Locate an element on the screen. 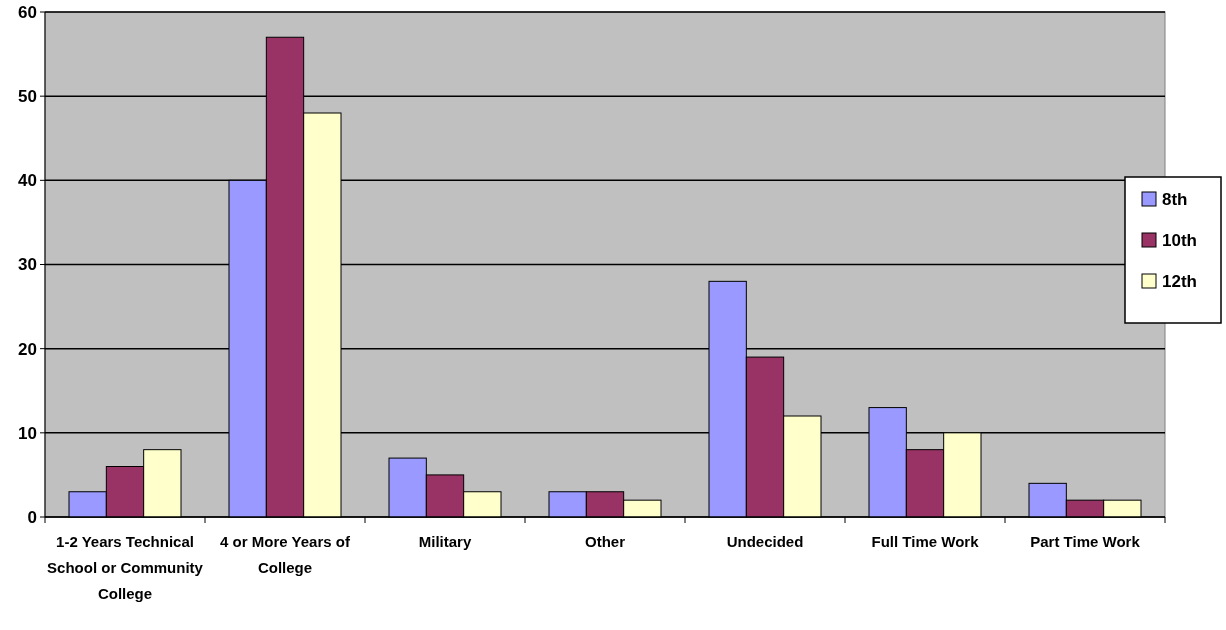 This screenshot has height=630, width=1226. y-tick-label: 0 is located at coordinates (32, 517).